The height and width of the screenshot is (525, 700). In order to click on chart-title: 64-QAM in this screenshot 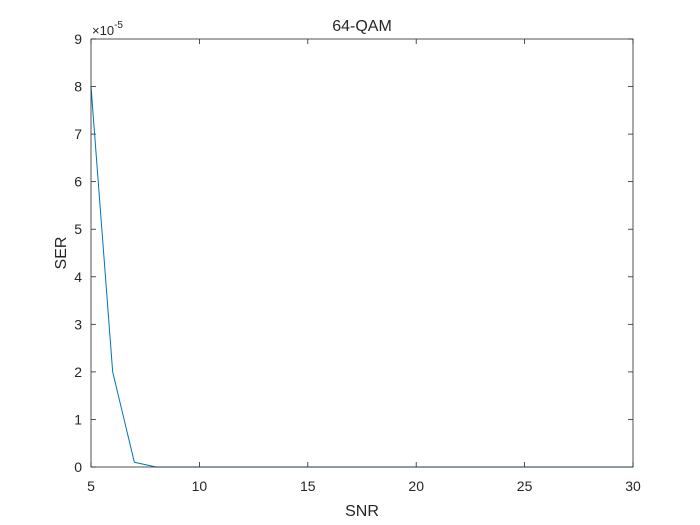, I will do `click(362, 26)`.